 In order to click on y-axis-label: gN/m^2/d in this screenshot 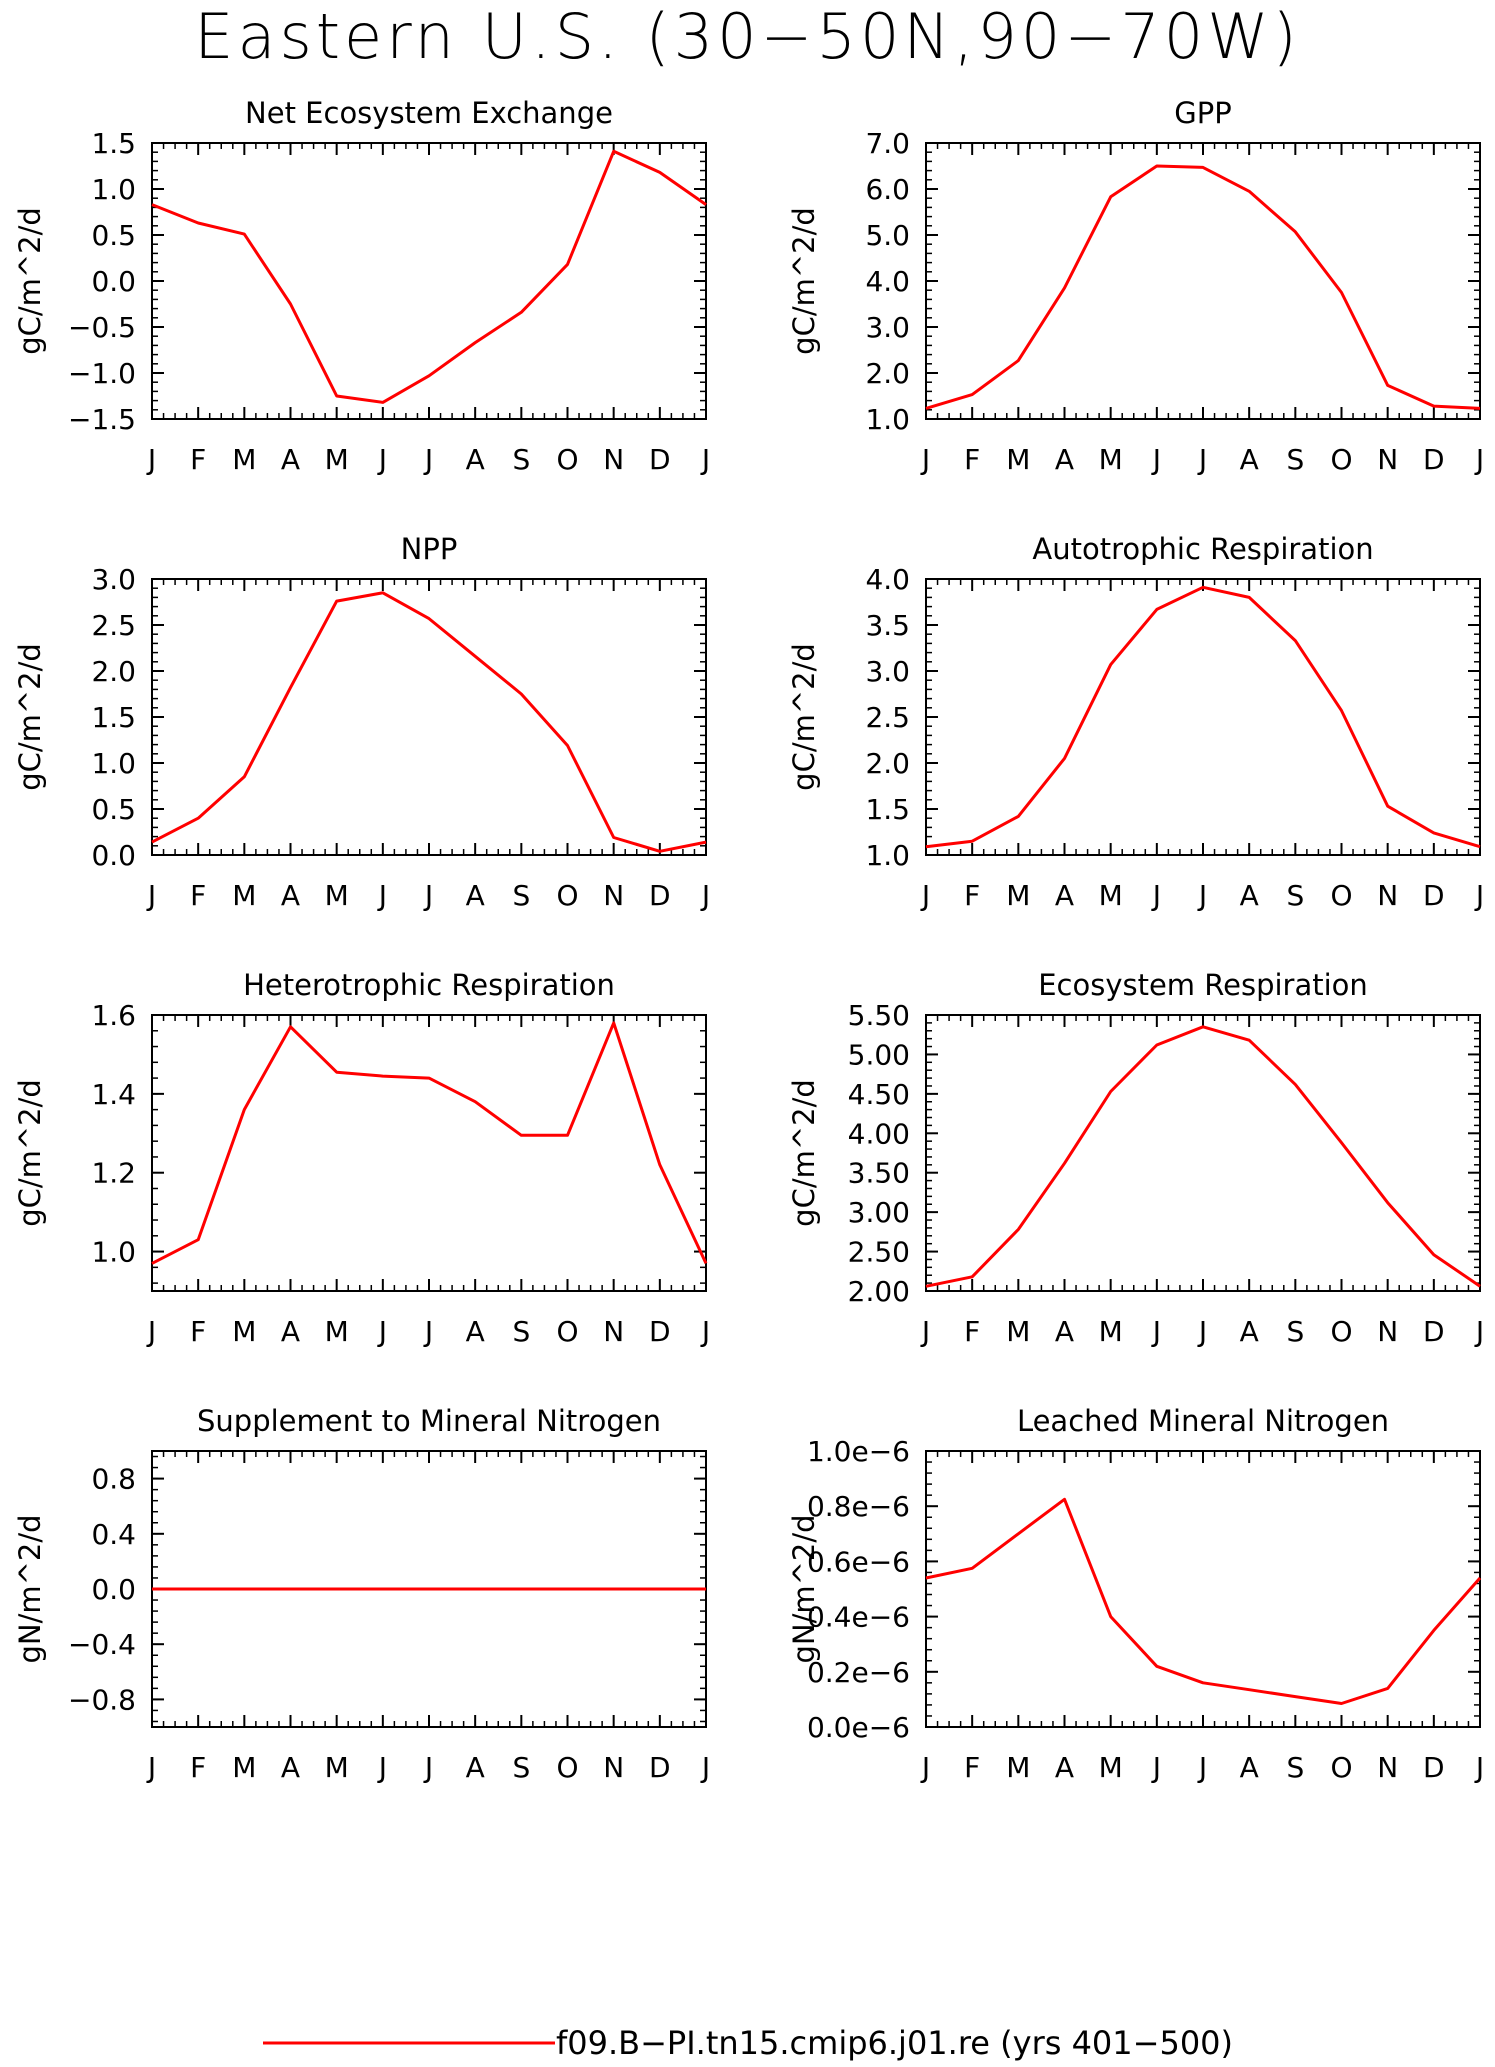, I will do `click(804, 1588)`.